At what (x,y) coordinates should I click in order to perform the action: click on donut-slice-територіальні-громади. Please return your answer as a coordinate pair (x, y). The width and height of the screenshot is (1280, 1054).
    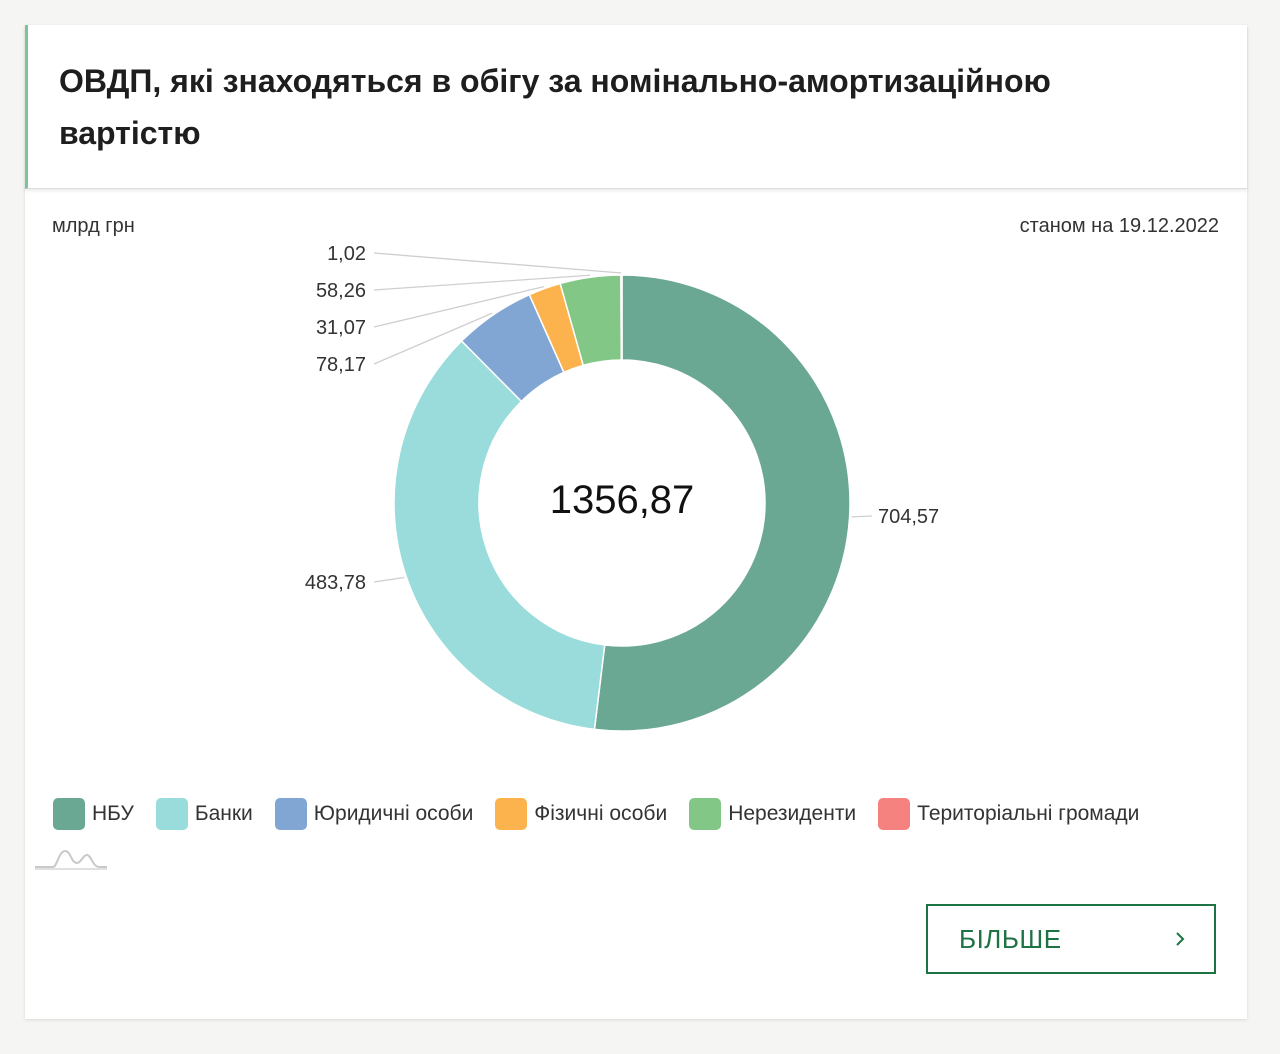
    Looking at the image, I should click on (621, 317).